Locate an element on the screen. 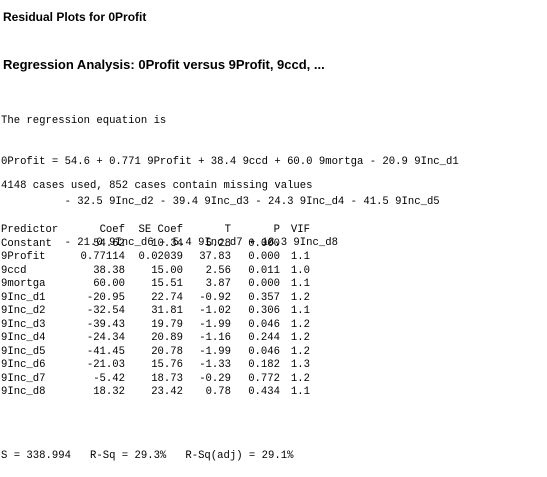 The width and height of the screenshot is (547, 477). table-row: 9Inc_d5 -41.45 20.78 -1.99 0.046 1.2 is located at coordinates (155, 353).